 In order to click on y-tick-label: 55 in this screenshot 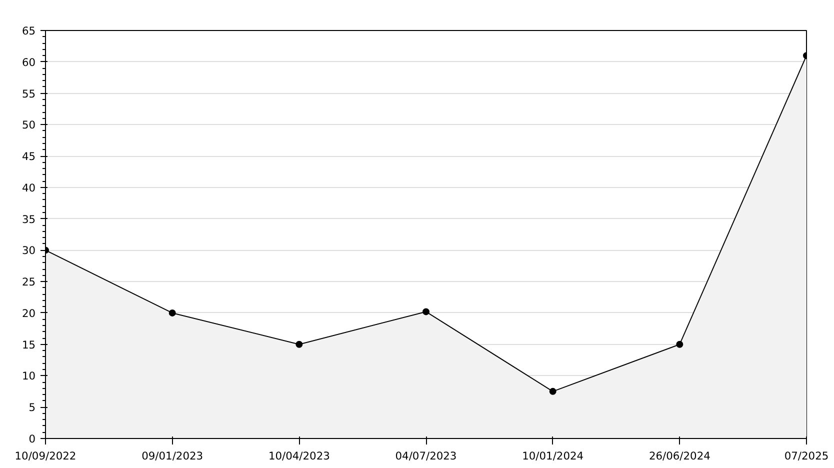, I will do `click(29, 93)`.